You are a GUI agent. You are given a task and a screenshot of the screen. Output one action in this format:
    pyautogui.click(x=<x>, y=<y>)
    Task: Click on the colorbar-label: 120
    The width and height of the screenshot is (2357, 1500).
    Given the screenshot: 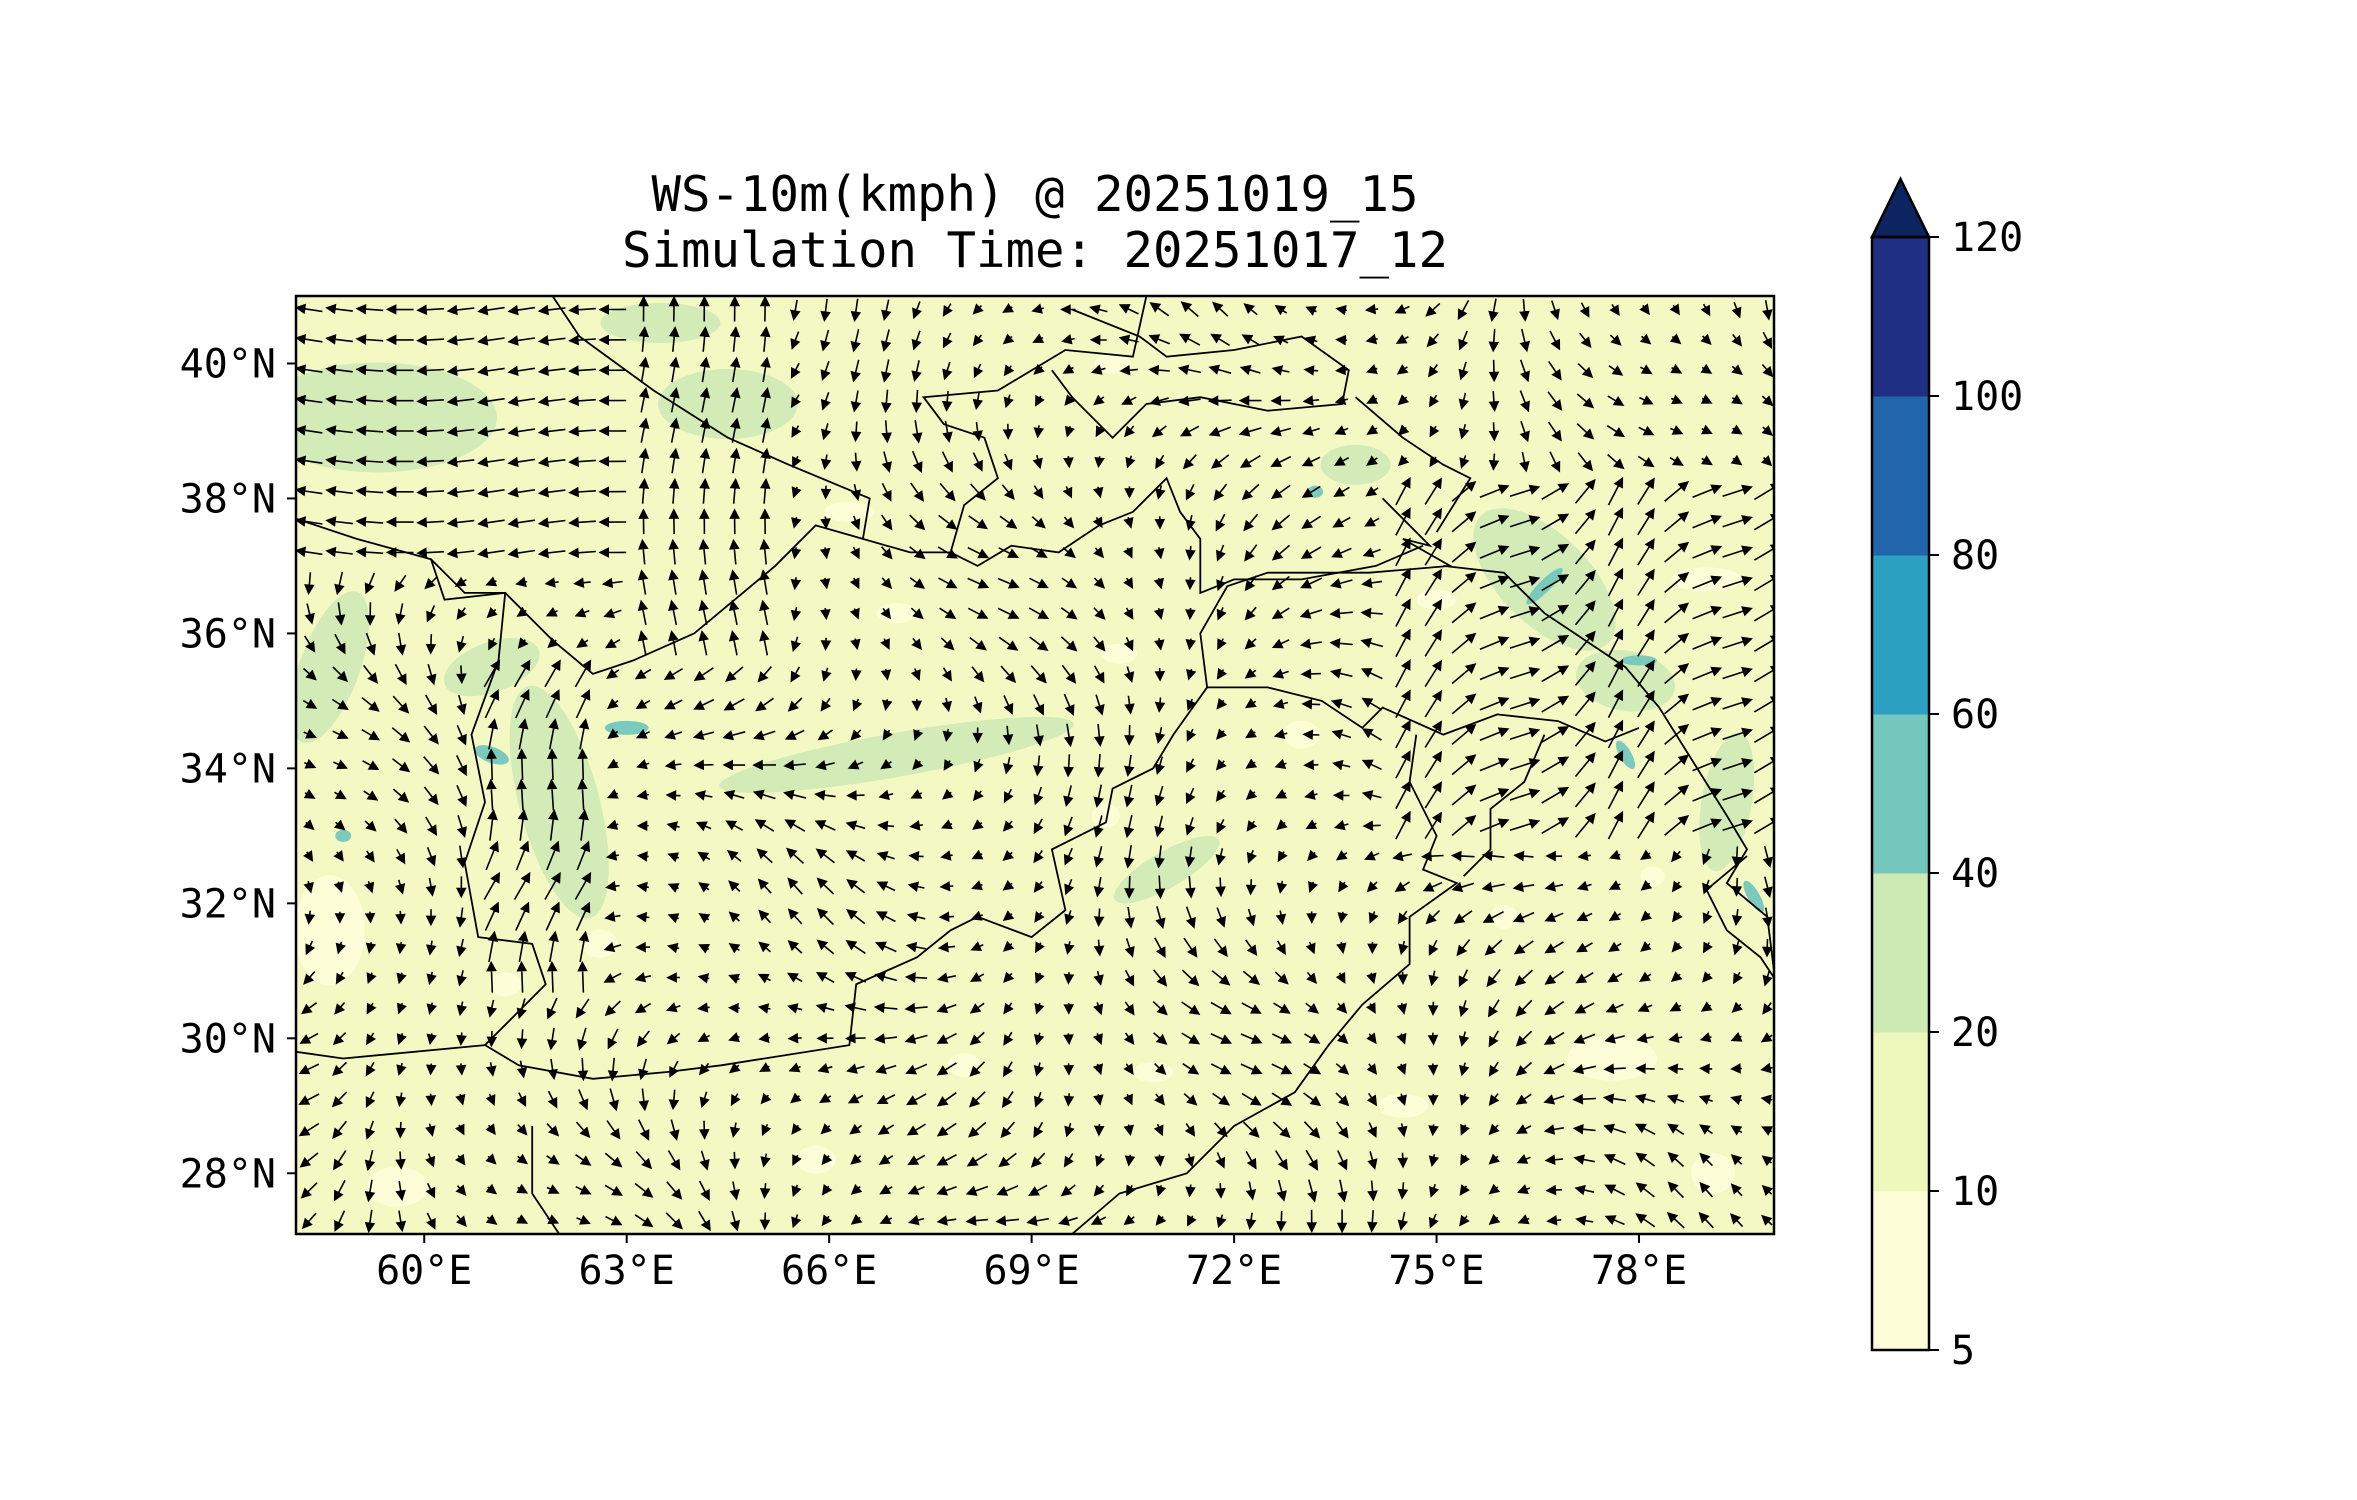 What is the action you would take?
    pyautogui.click(x=1987, y=238)
    